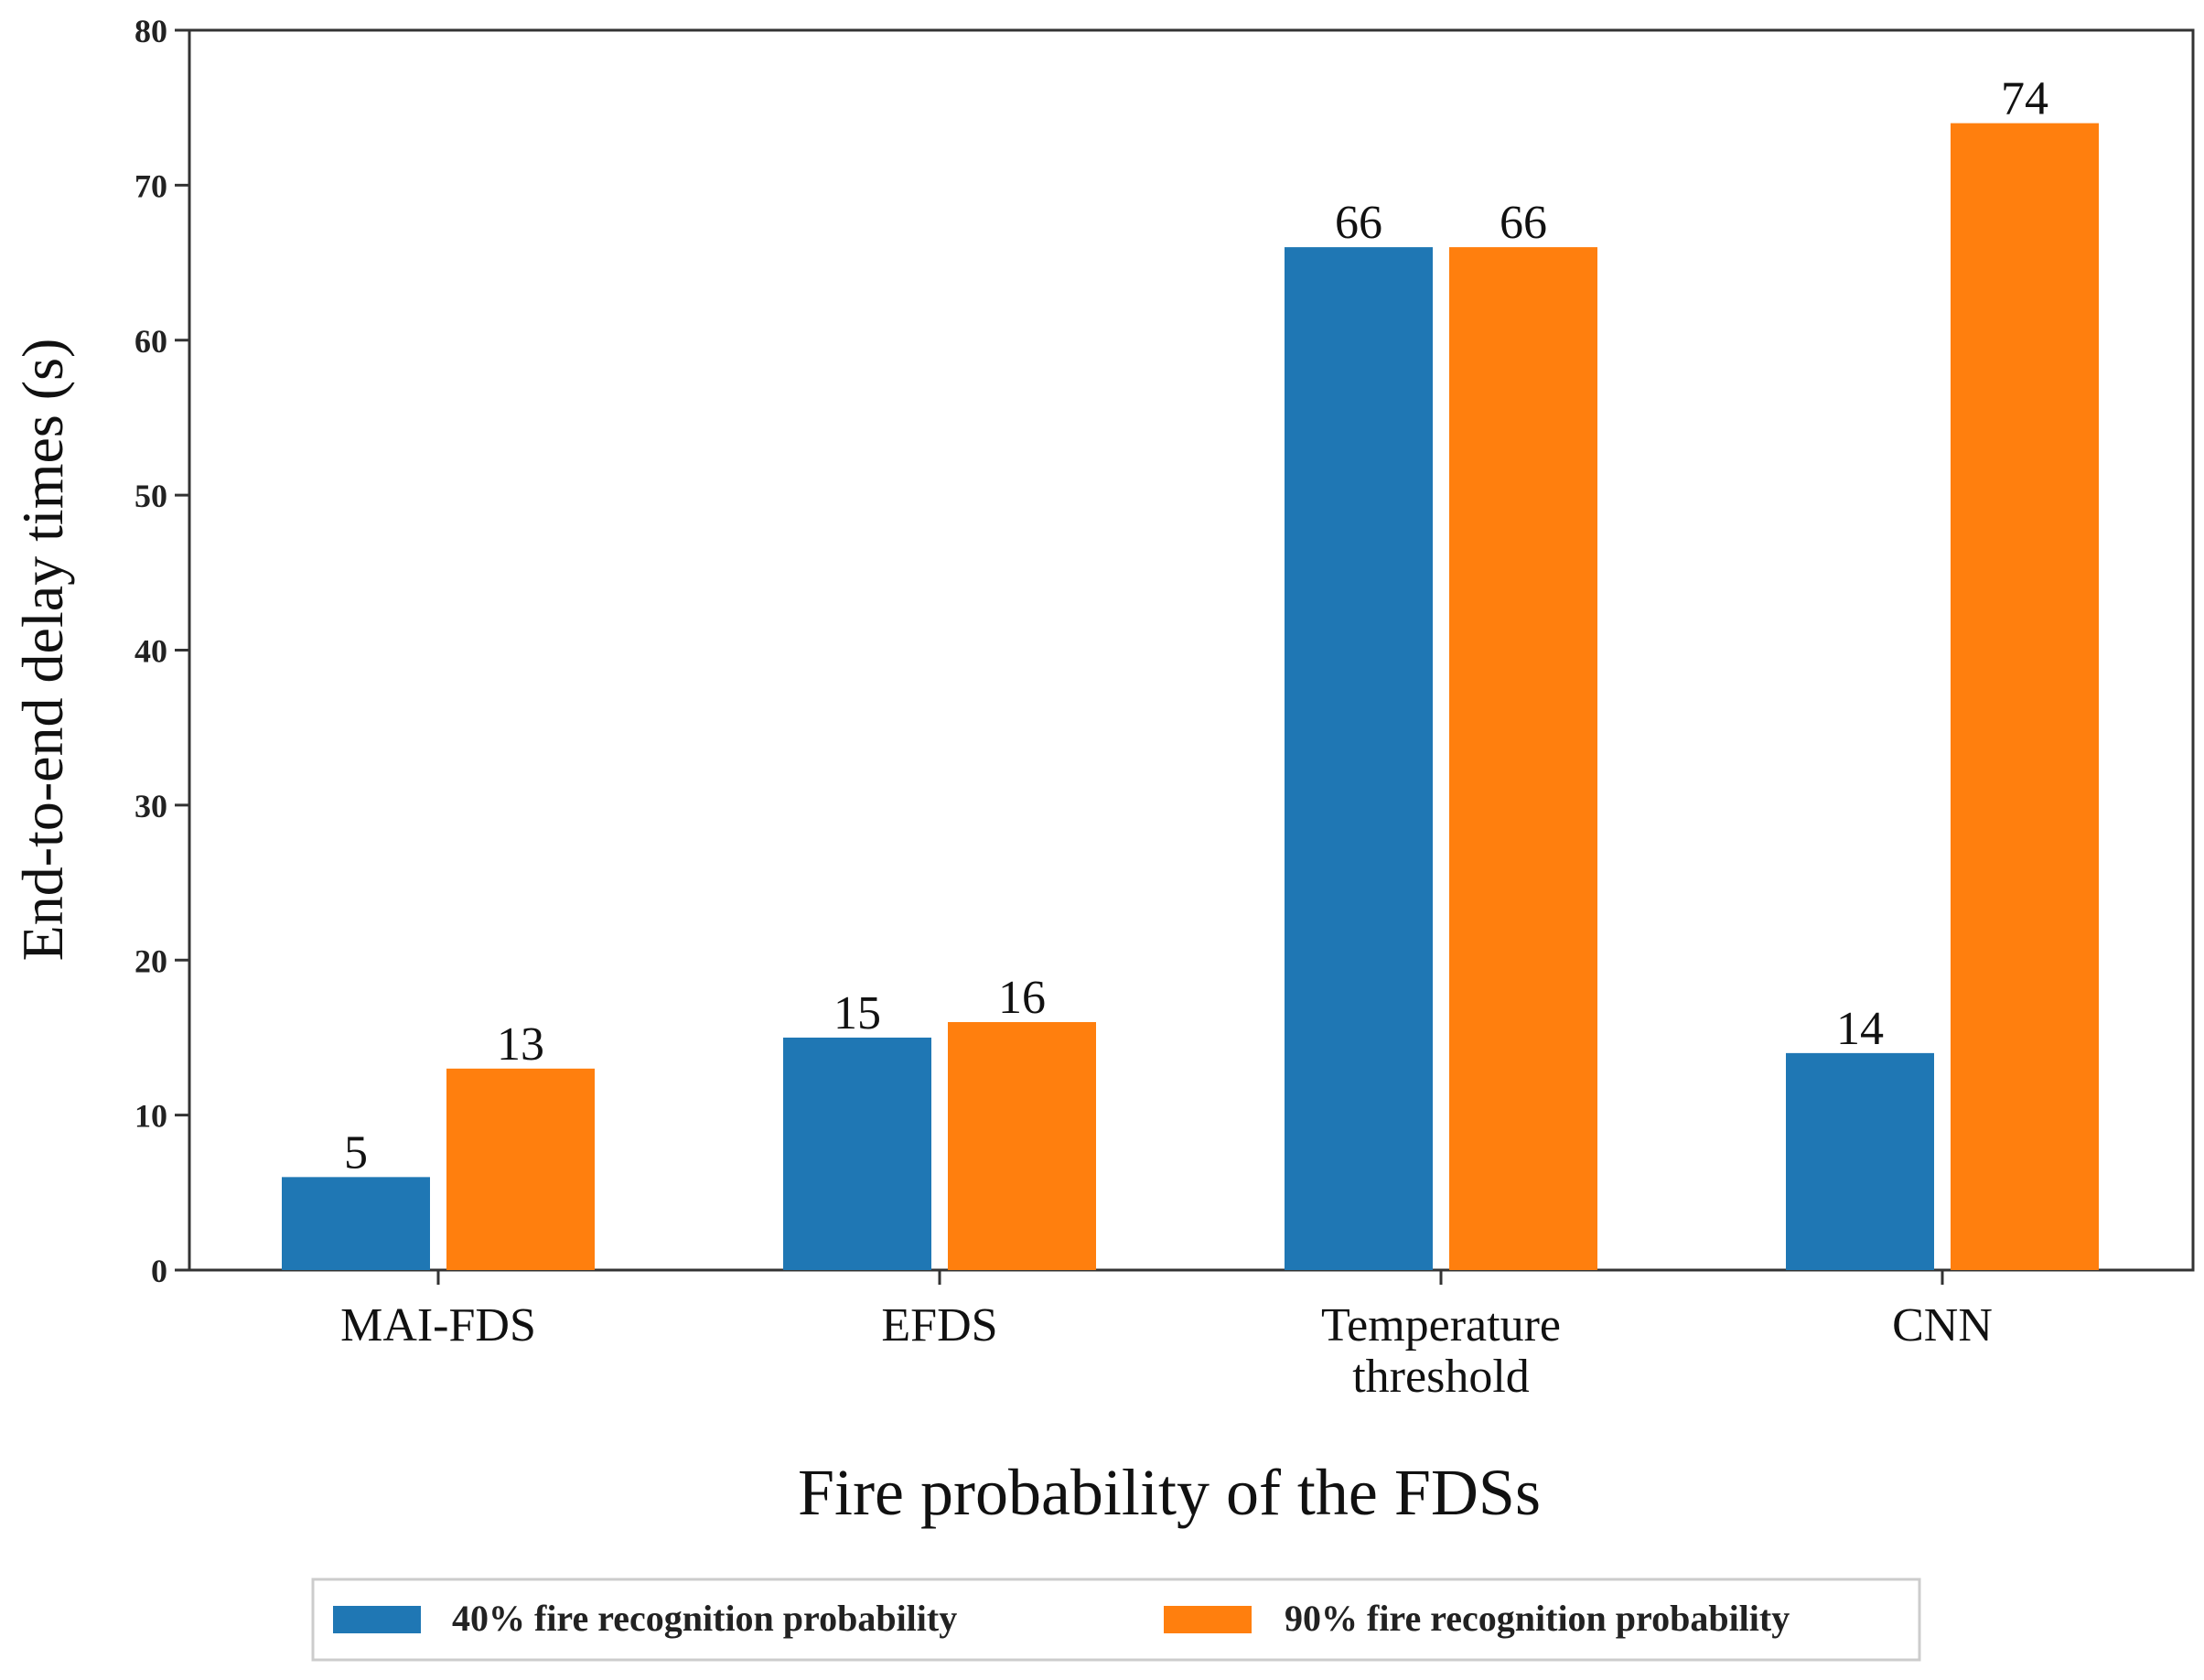 The height and width of the screenshot is (1680, 2204). I want to click on x-tick-label: CNN, so click(1942, 1325).